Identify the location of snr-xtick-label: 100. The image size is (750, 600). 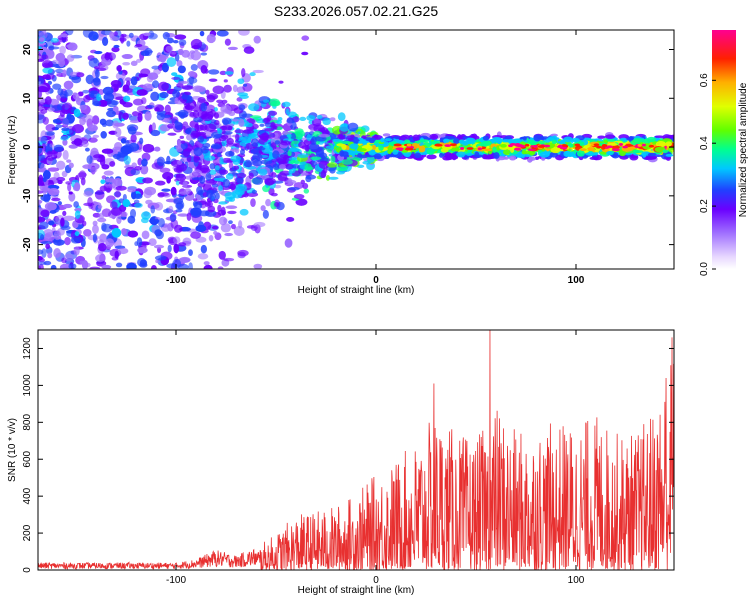
(576, 580).